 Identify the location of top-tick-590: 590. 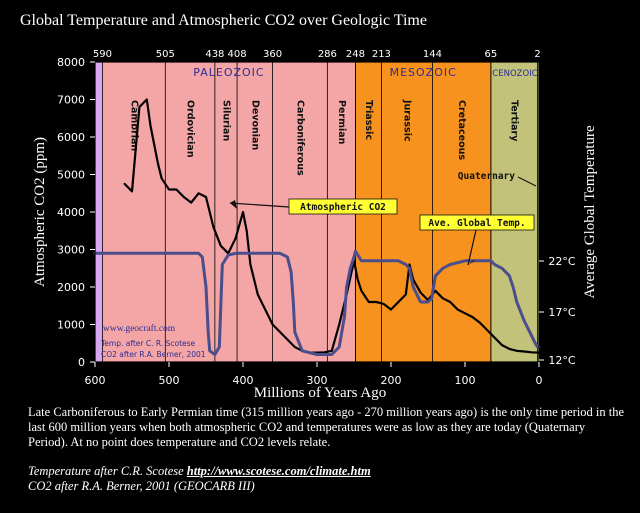
(102, 54).